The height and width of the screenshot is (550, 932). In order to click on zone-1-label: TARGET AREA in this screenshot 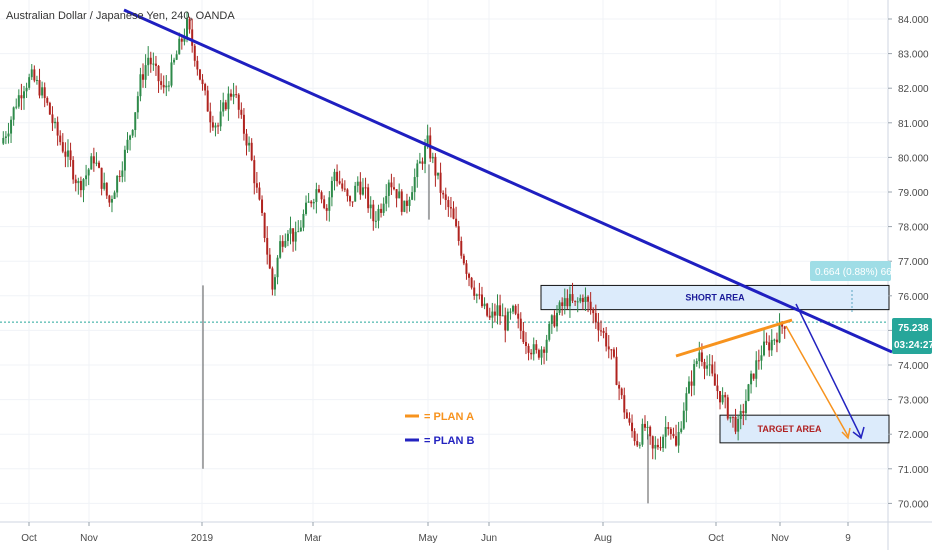, I will do `click(790, 429)`.